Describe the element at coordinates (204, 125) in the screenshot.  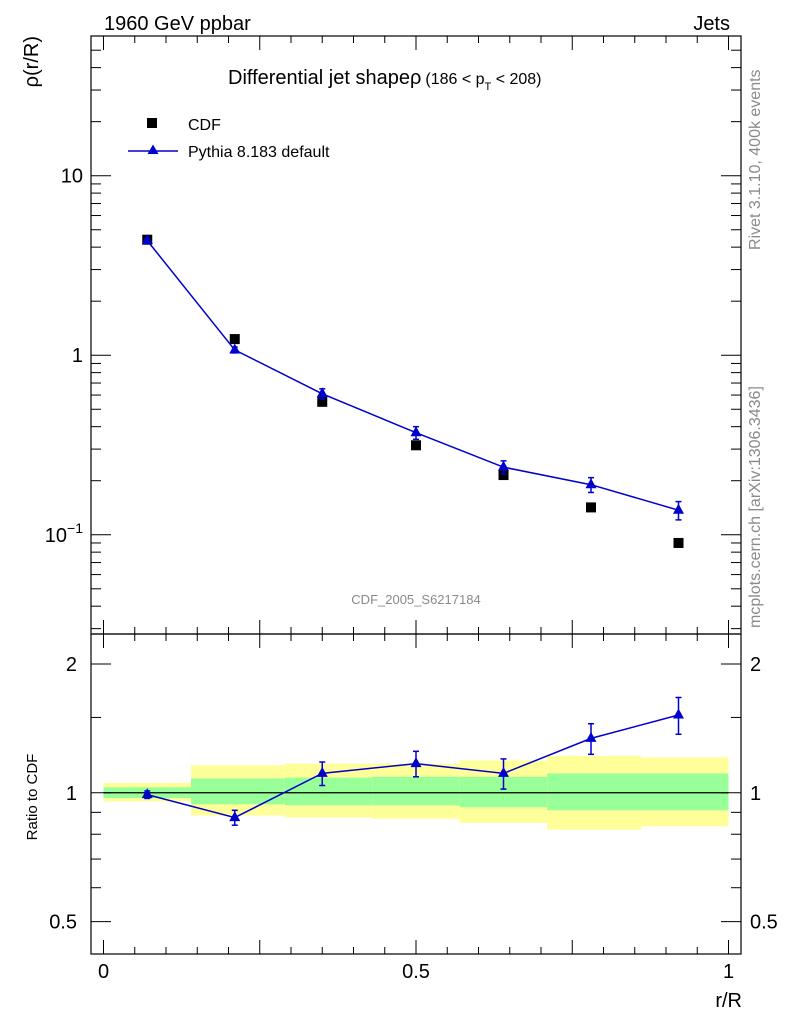
I see `legend-cdf-label: CDF` at that location.